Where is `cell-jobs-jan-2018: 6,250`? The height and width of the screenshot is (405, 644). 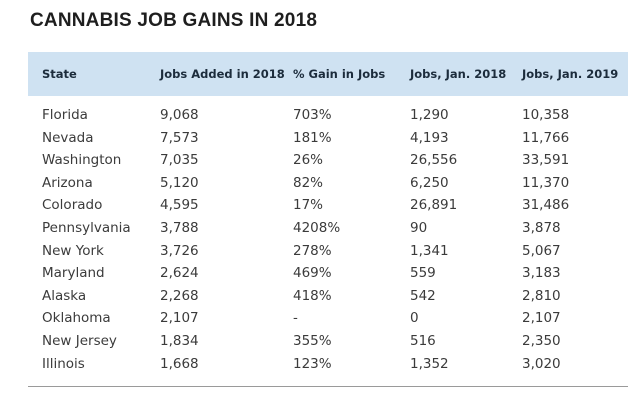
cell-jobs-jan-2018: 6,250 is located at coordinates (429, 182).